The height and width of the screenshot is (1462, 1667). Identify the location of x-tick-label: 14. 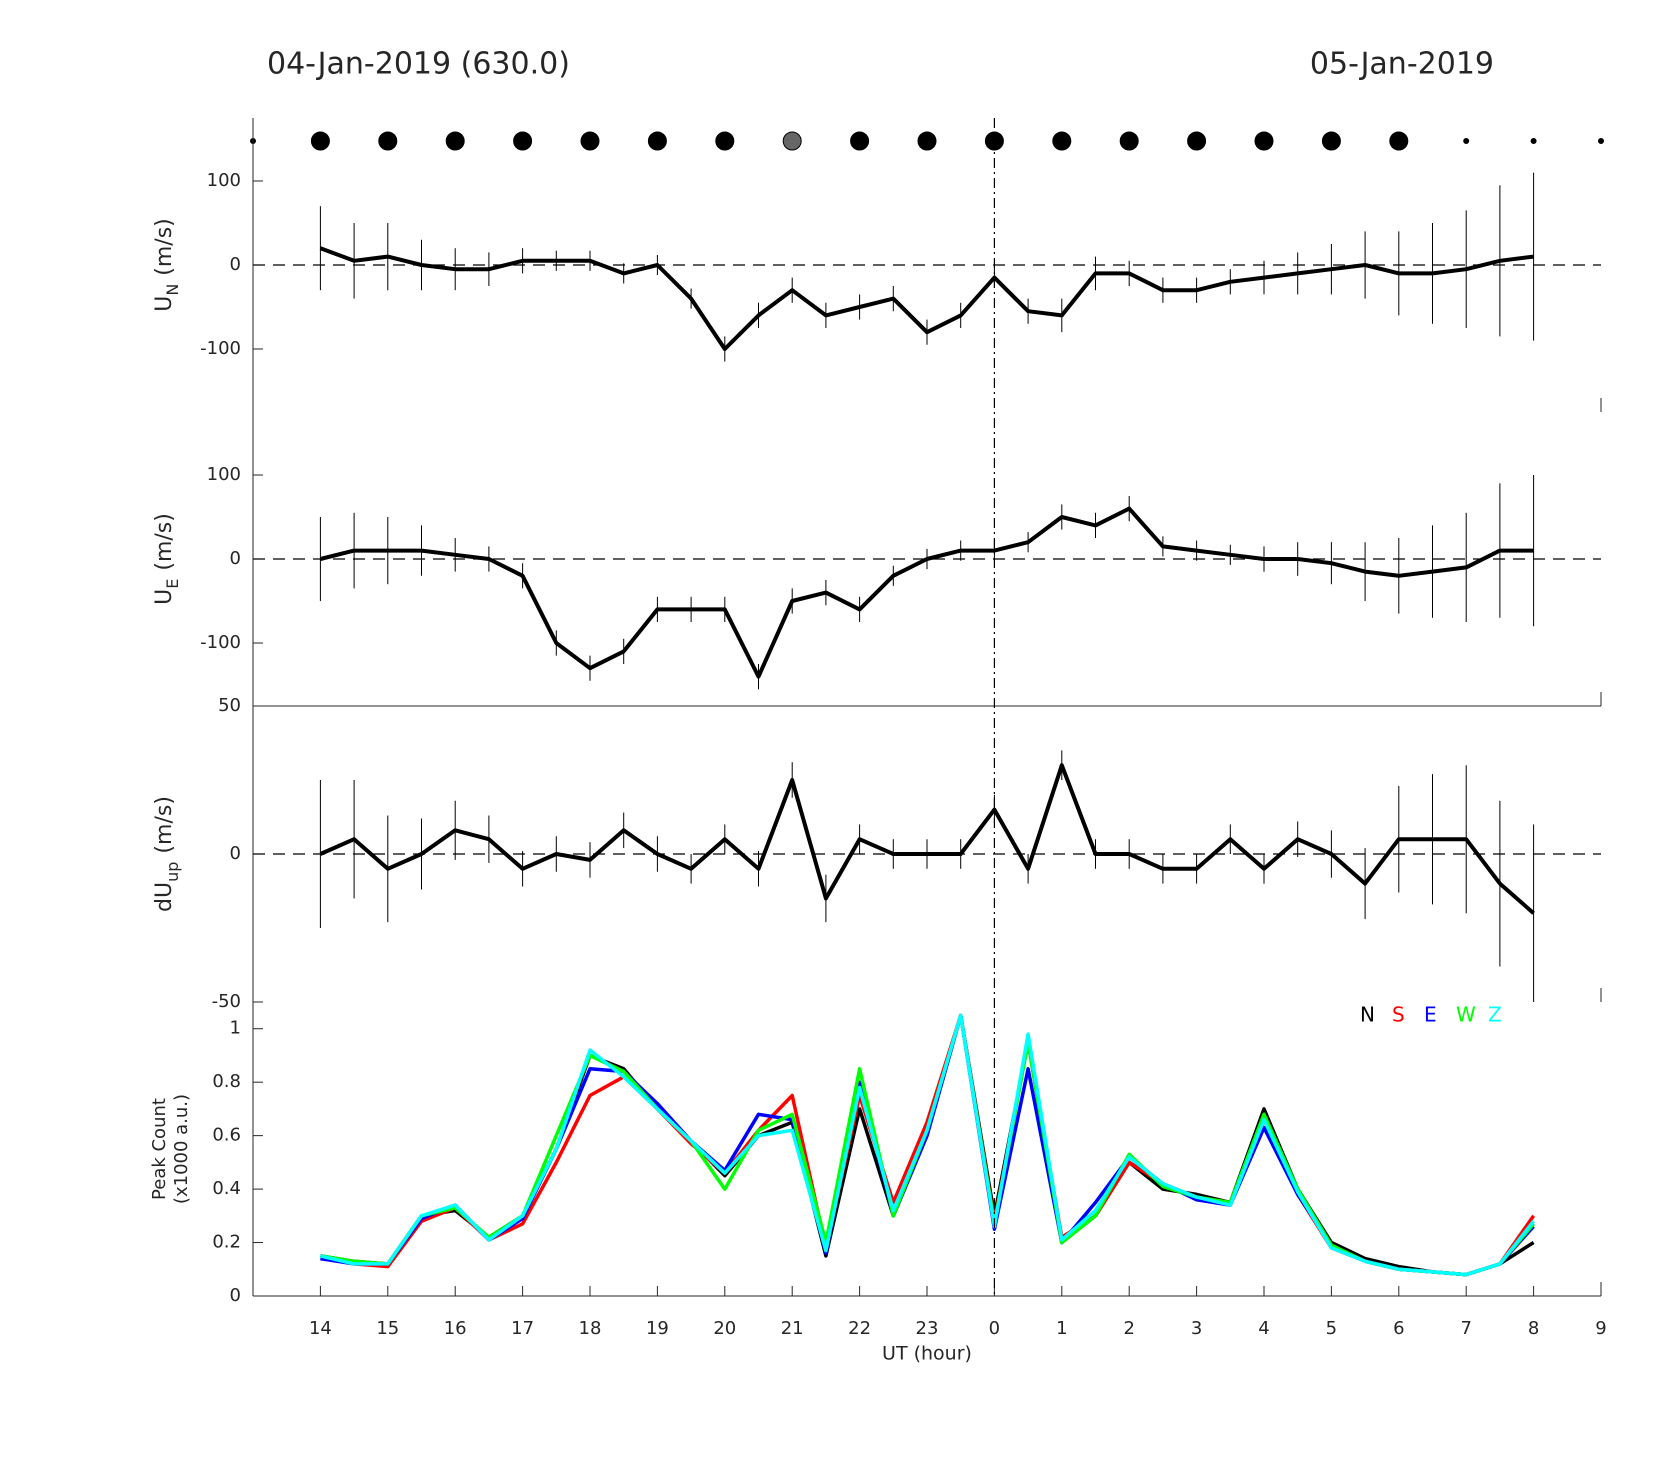
(320, 1328).